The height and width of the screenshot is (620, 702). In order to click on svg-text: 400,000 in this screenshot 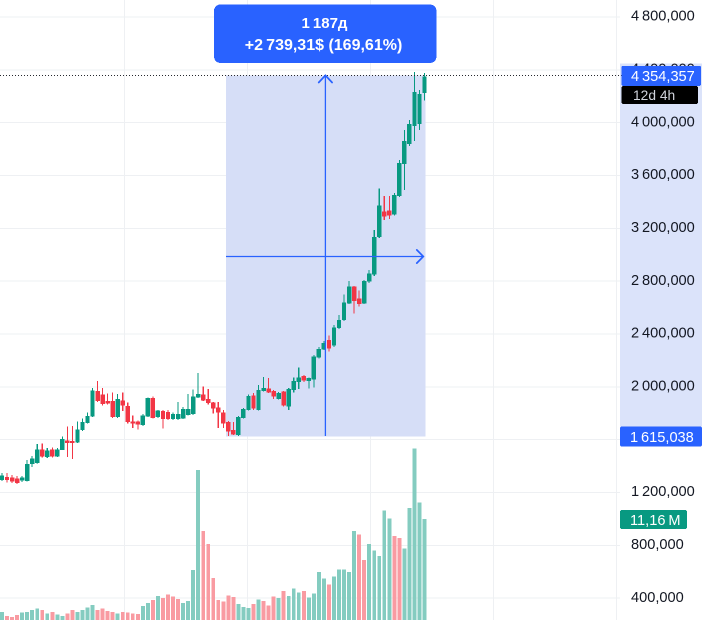, I will do `click(657, 598)`.